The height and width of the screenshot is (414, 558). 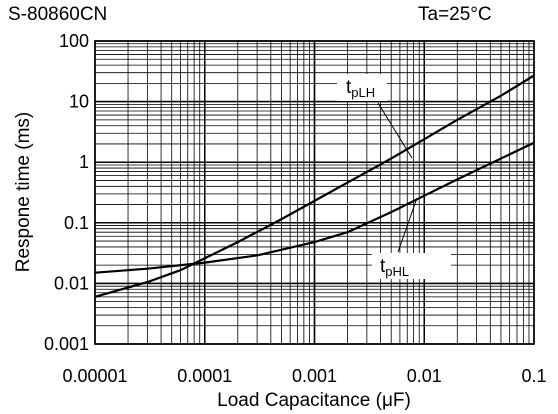 What do you see at coordinates (204, 376) in the screenshot?
I see `x-tick-label: 0.0001` at bounding box center [204, 376].